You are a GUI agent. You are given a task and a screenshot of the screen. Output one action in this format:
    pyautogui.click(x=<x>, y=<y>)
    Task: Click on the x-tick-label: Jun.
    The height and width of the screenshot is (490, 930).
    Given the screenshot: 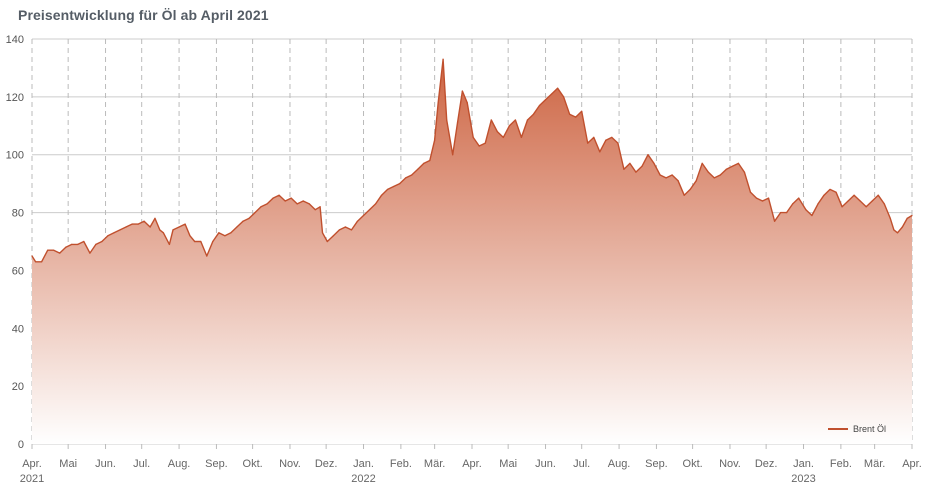 What is the action you would take?
    pyautogui.click(x=105, y=464)
    